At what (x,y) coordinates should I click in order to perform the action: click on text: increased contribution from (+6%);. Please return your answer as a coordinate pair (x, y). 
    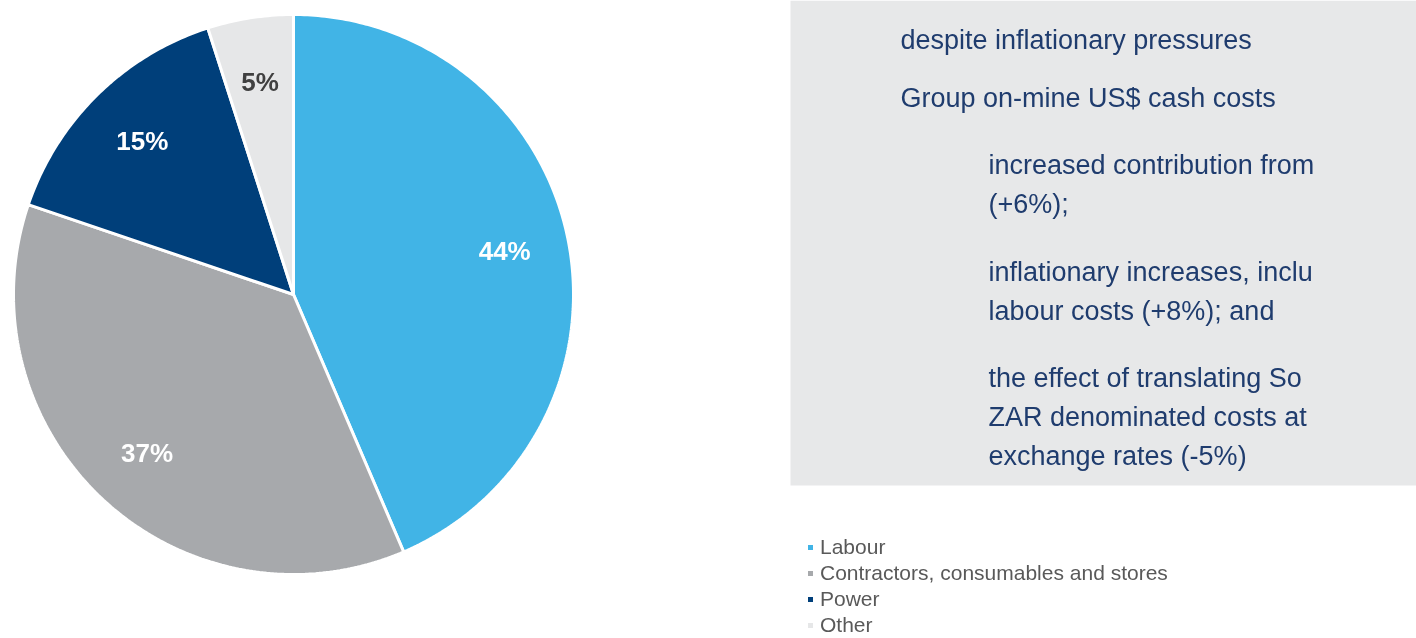
    Looking at the image, I should click on (1151, 184).